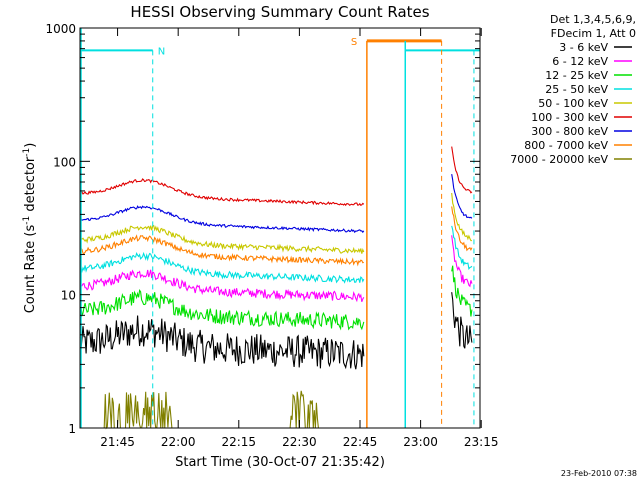 Image resolution: width=640 pixels, height=480 pixels. What do you see at coordinates (178, 442) in the screenshot?
I see `x-tick-label: 22:00` at bounding box center [178, 442].